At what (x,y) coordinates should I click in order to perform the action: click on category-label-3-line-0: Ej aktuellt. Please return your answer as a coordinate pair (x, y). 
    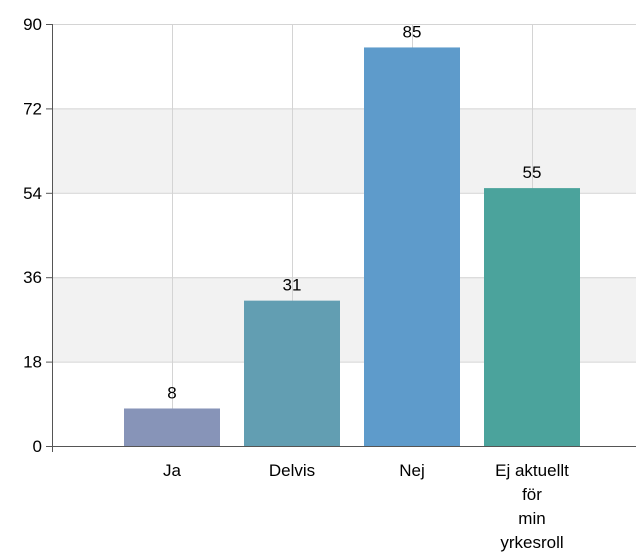
    Looking at the image, I should click on (532, 470).